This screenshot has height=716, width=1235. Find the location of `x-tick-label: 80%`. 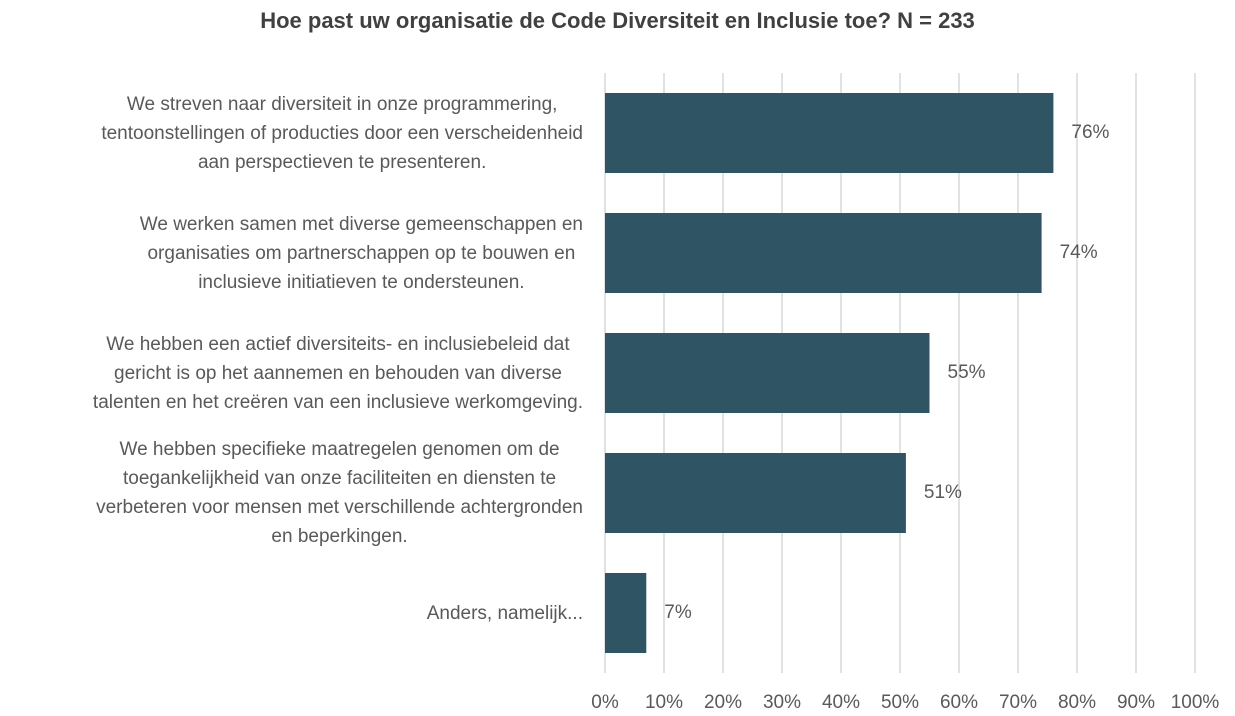

x-tick-label: 80% is located at coordinates (1077, 702).